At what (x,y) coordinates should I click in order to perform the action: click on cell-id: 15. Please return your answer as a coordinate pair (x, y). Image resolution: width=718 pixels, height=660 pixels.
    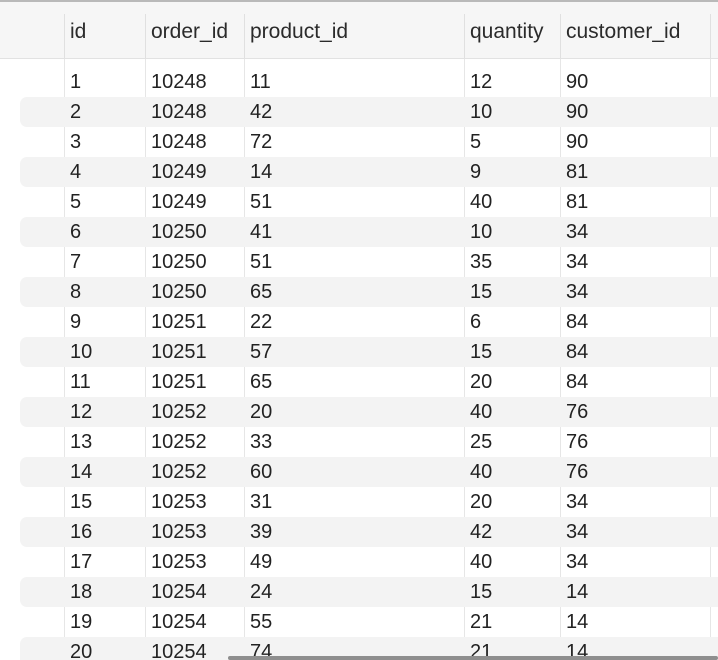
    Looking at the image, I should click on (81, 502).